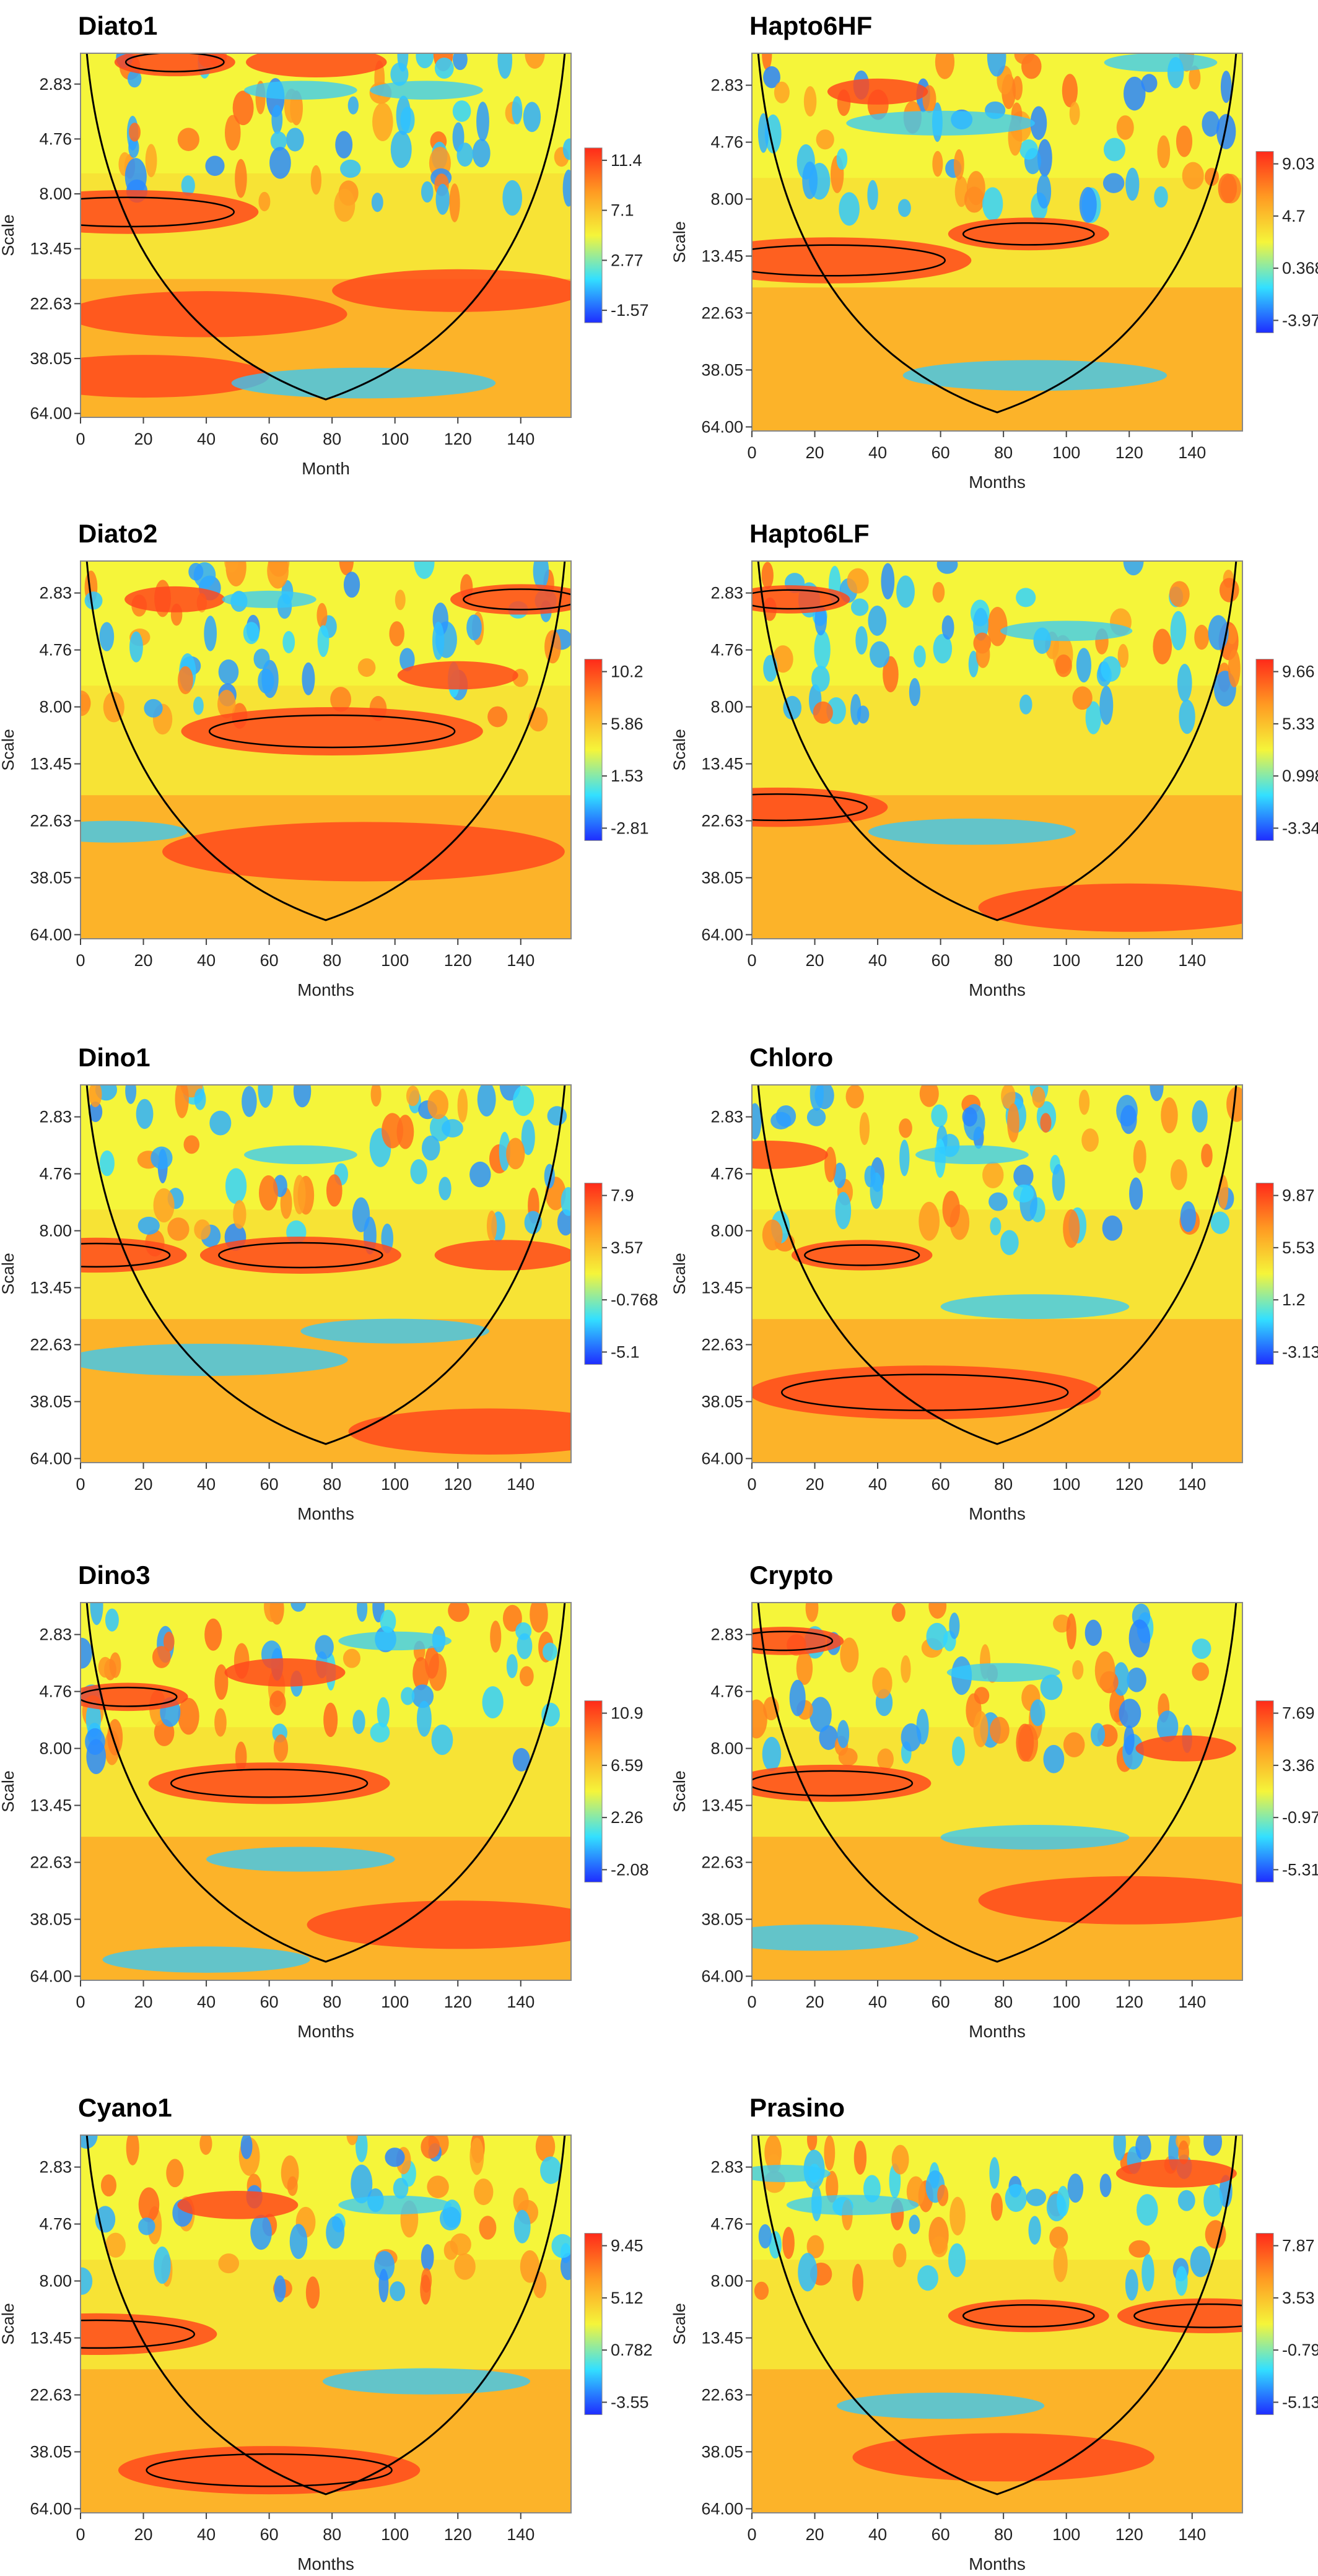 The width and height of the screenshot is (1318, 2576). What do you see at coordinates (634, 1299) in the screenshot?
I see `colorbar-tick-label: -0.768` at bounding box center [634, 1299].